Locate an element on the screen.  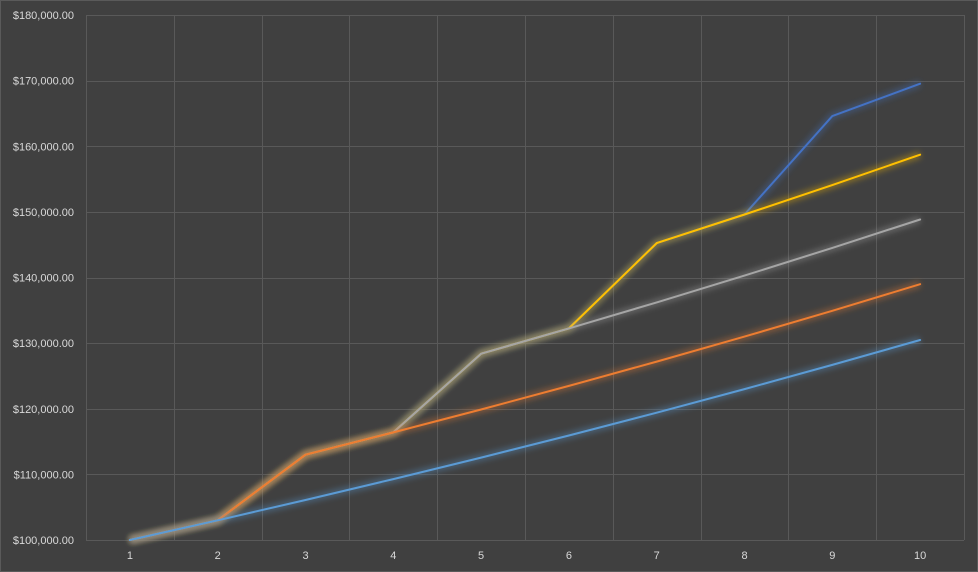
x-tick-label: 10 is located at coordinates (920, 556).